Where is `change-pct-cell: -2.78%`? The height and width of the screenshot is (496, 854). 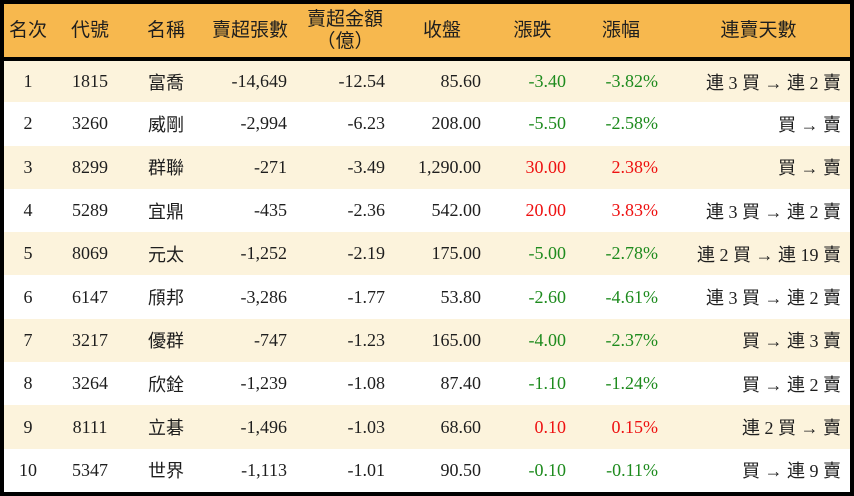
change-pct-cell: -2.78% is located at coordinates (632, 253).